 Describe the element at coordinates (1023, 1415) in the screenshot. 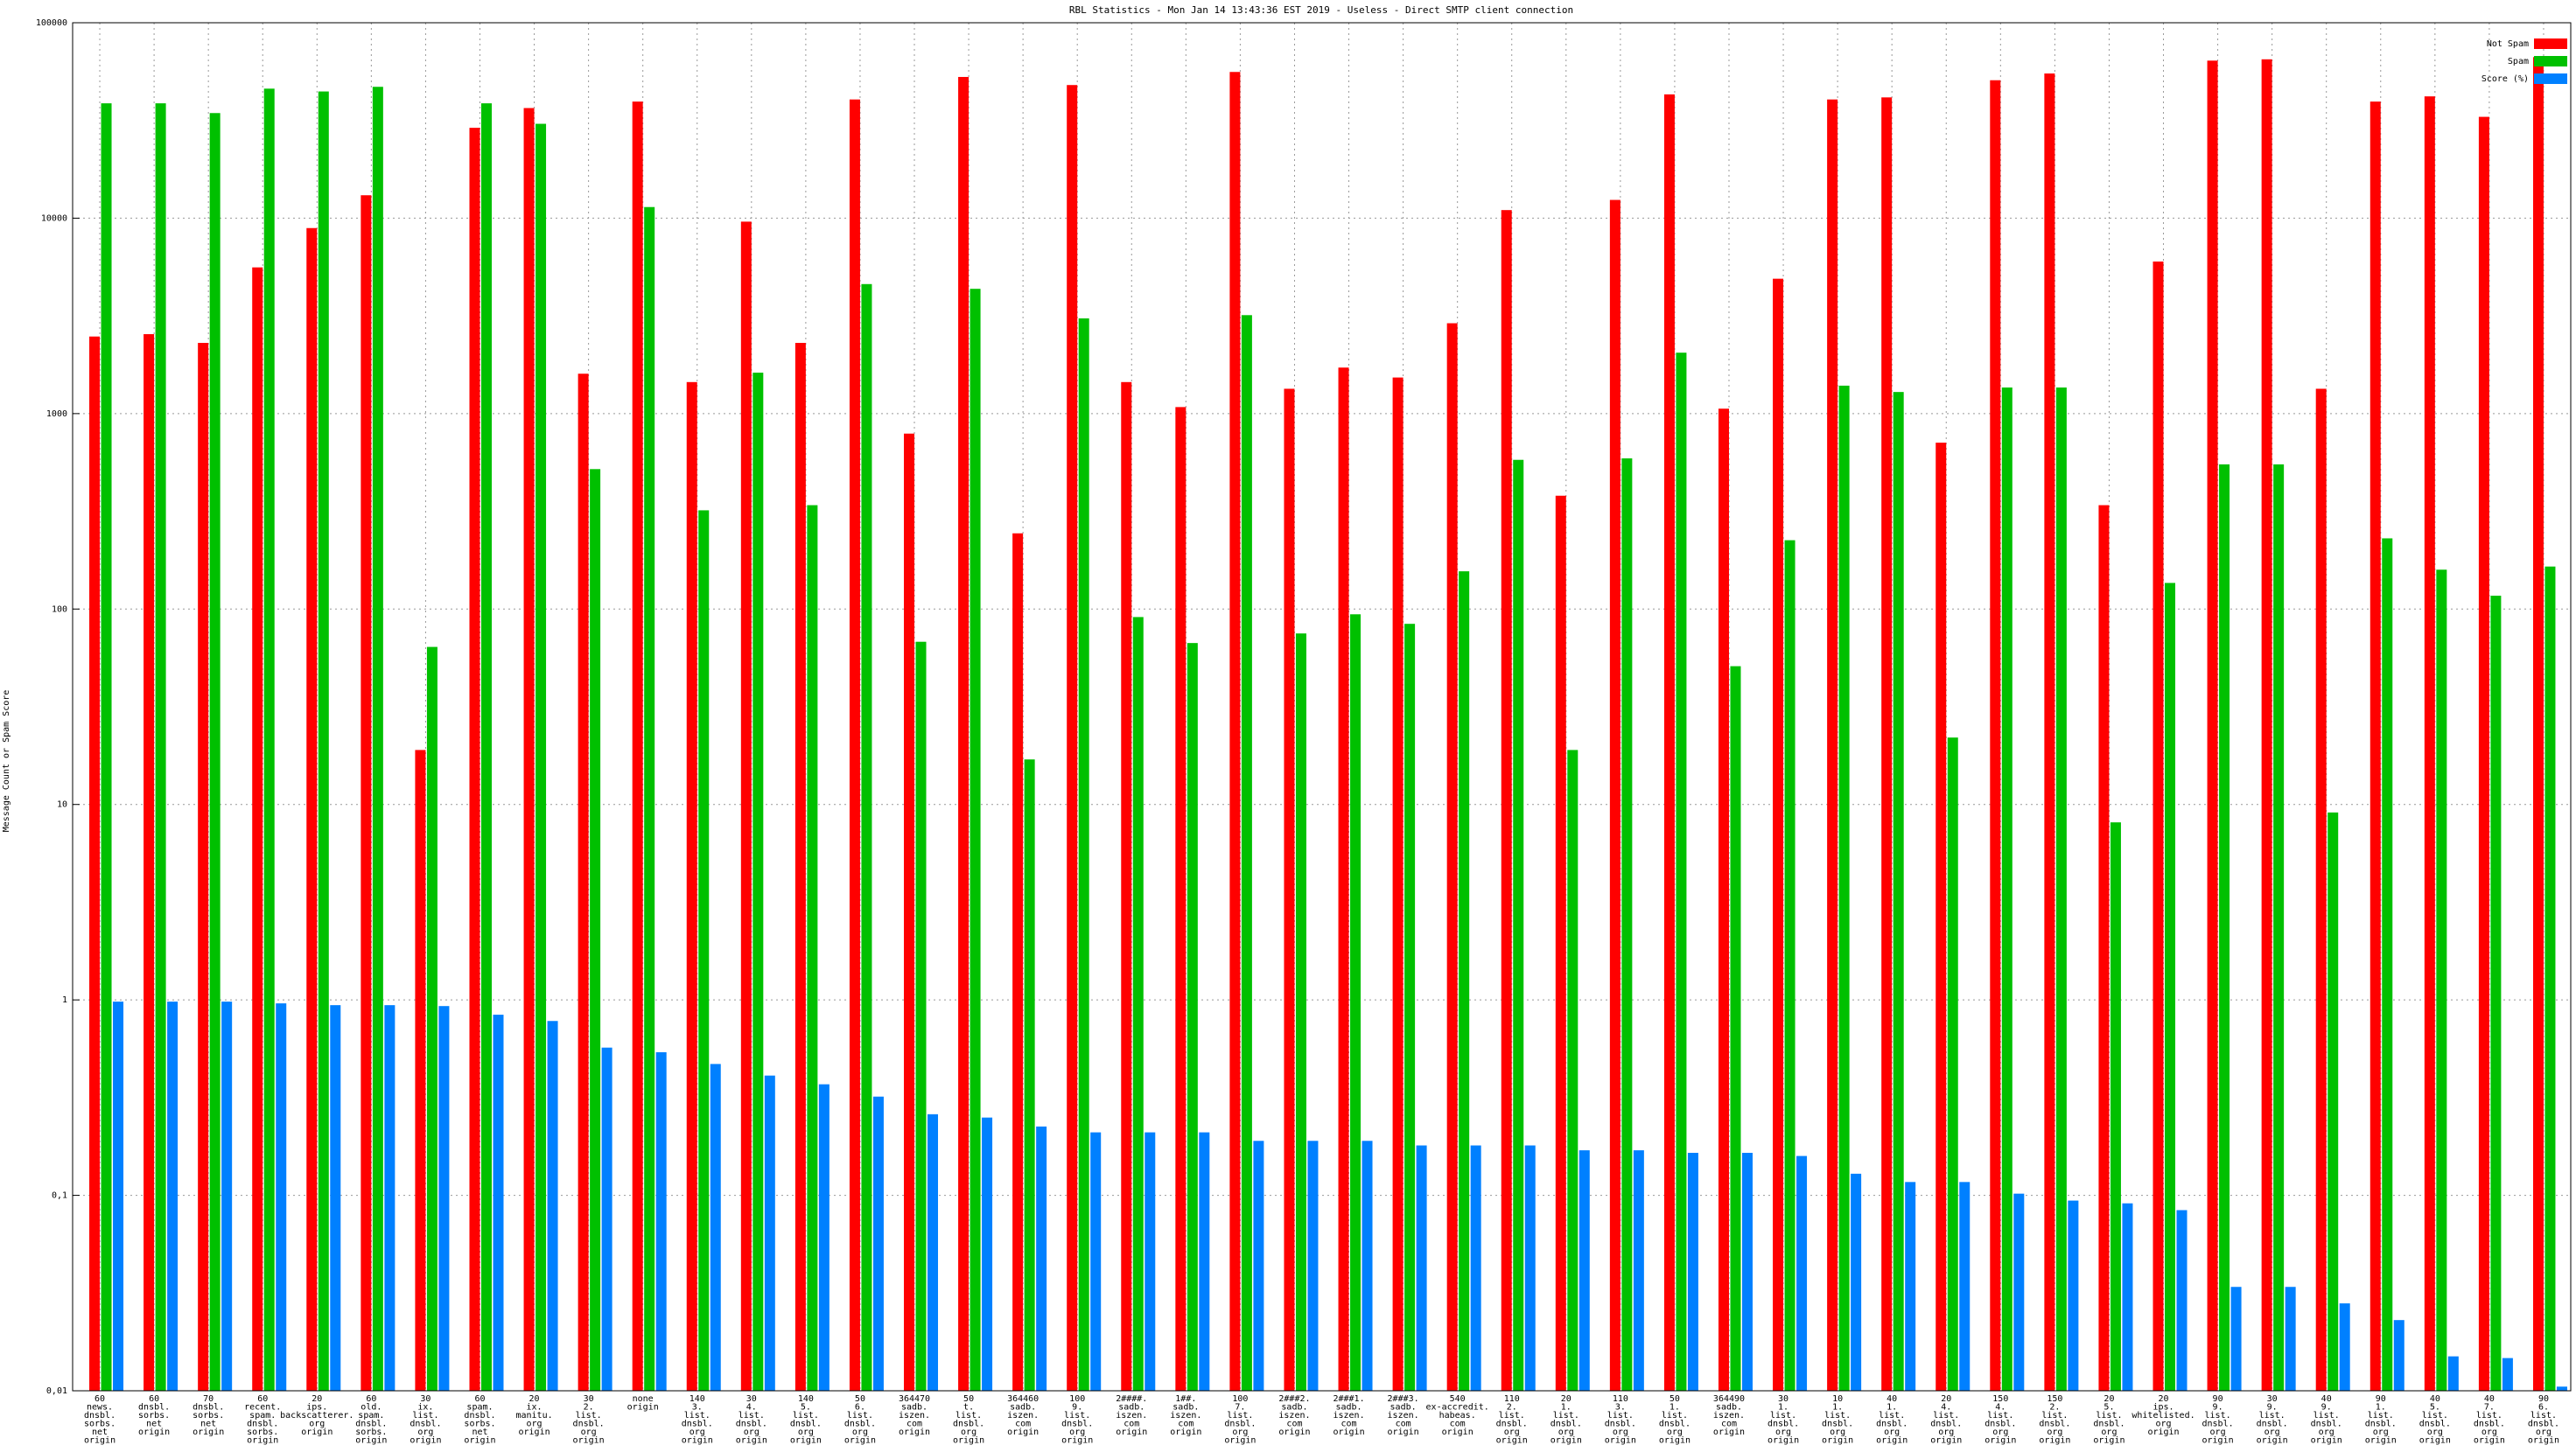

I see `x-tick-label: 364460 sadb. iszen. com origin` at that location.